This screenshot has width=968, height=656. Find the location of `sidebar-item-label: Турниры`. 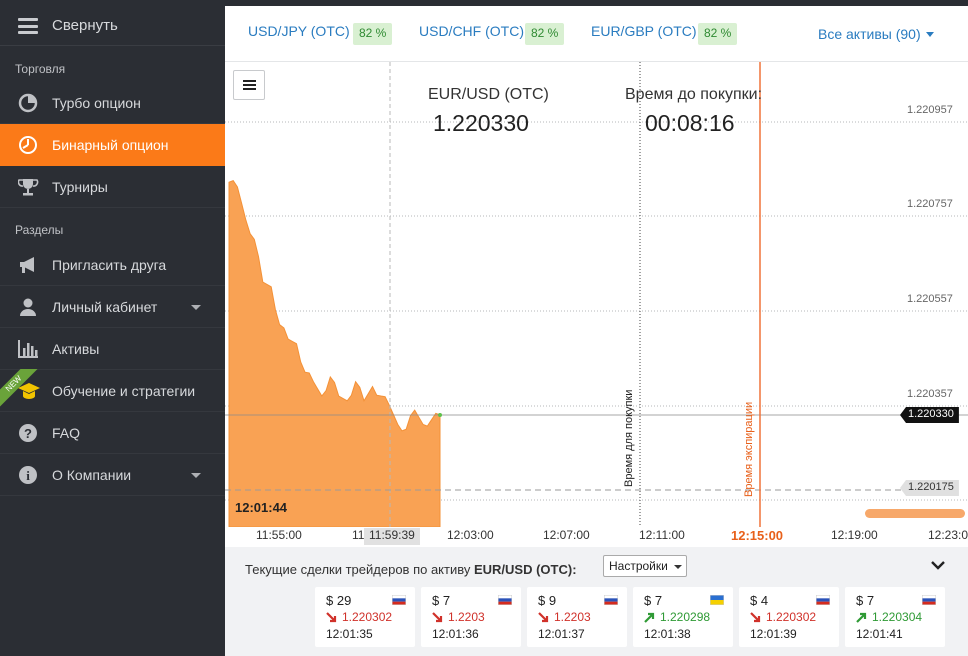

sidebar-item-label: Турниры is located at coordinates (80, 187).